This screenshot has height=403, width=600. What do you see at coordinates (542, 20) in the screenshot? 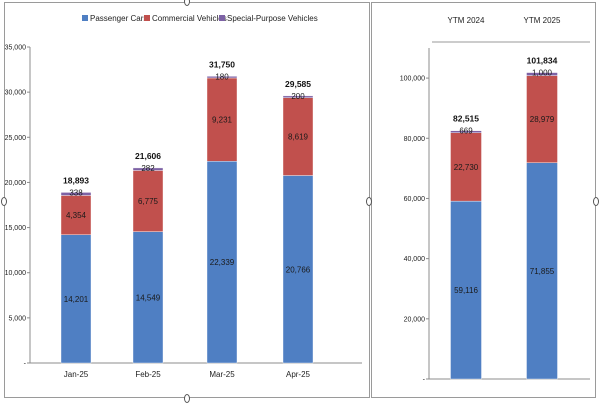
I see `category-label: YTM 2025` at bounding box center [542, 20].